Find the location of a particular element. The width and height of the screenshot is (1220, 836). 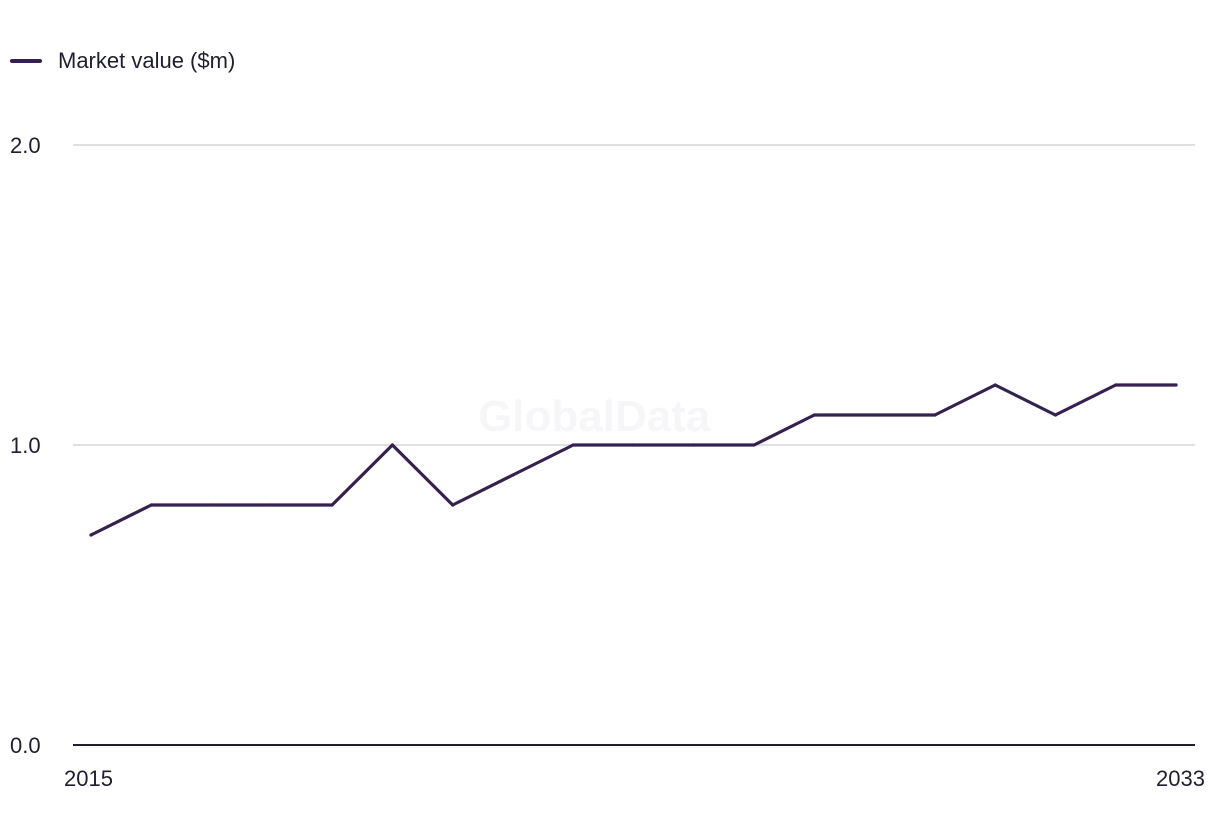

y-axis-ticks: 0.0 1.0 2.0 is located at coordinates (25, 445).